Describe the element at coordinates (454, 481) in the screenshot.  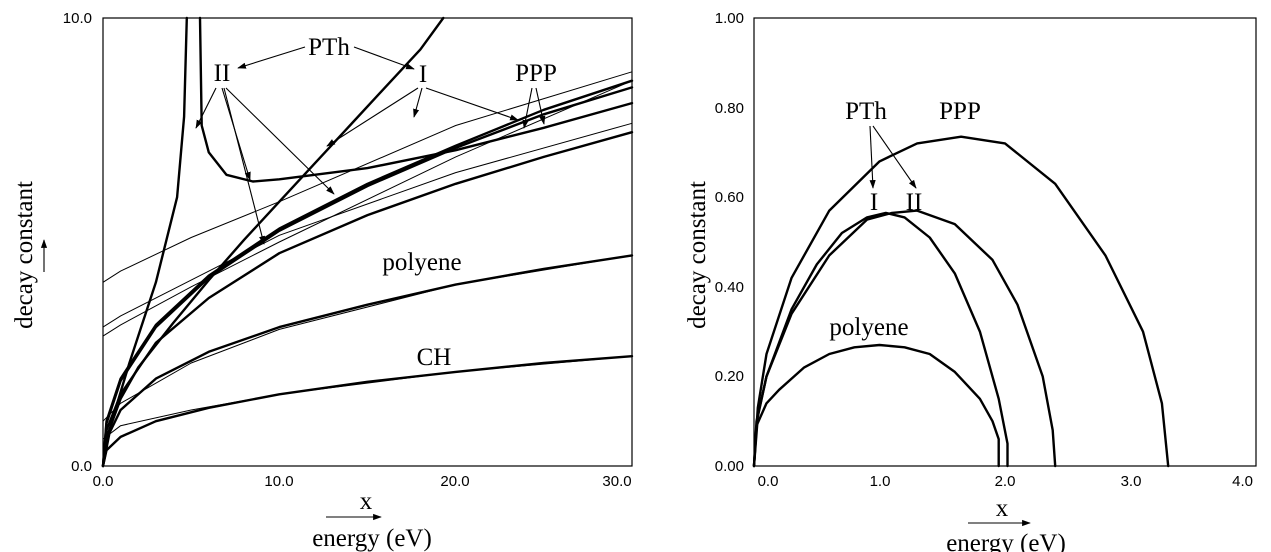
I see `left-x-tick-20: 20.0` at that location.